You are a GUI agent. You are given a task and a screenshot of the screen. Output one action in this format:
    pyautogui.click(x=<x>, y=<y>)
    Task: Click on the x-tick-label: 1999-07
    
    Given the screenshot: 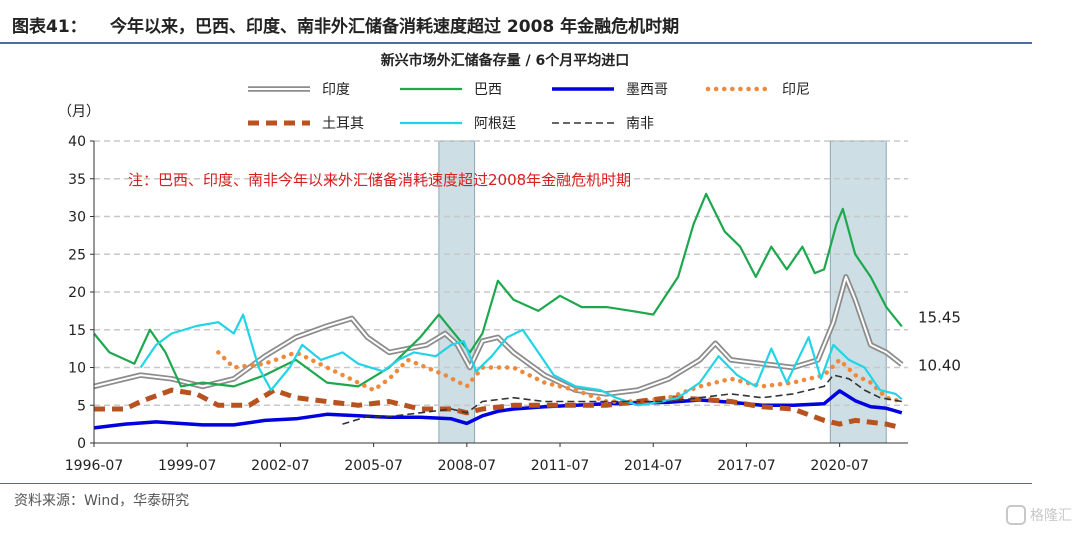 What is the action you would take?
    pyautogui.click(x=187, y=466)
    